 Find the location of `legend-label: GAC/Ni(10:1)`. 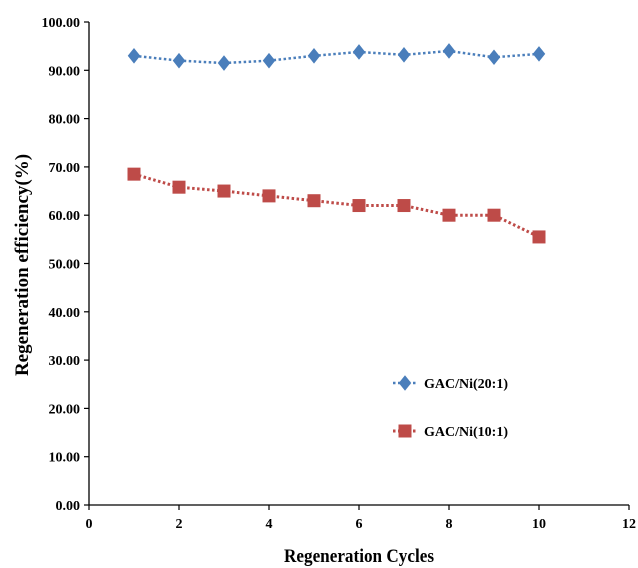

legend-label: GAC/Ni(10:1) is located at coordinates (466, 432).